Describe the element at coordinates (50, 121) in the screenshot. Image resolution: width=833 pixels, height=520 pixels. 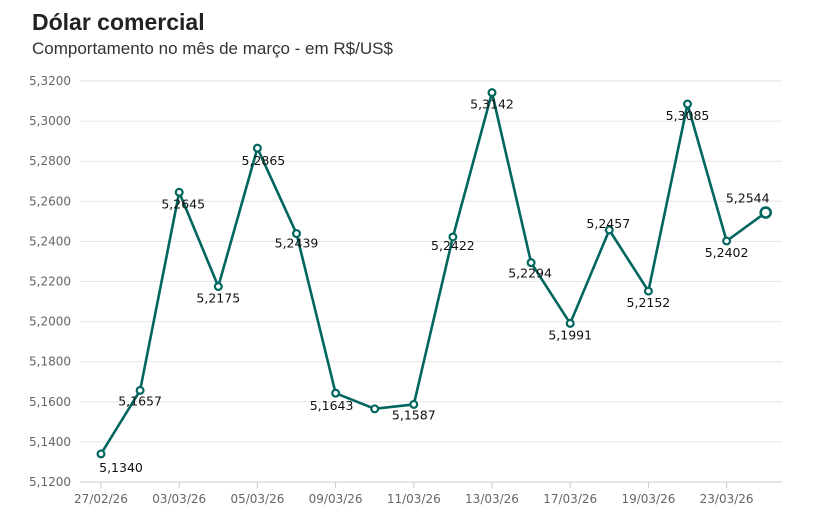
I see `y-tick-label: 5,3000` at that location.